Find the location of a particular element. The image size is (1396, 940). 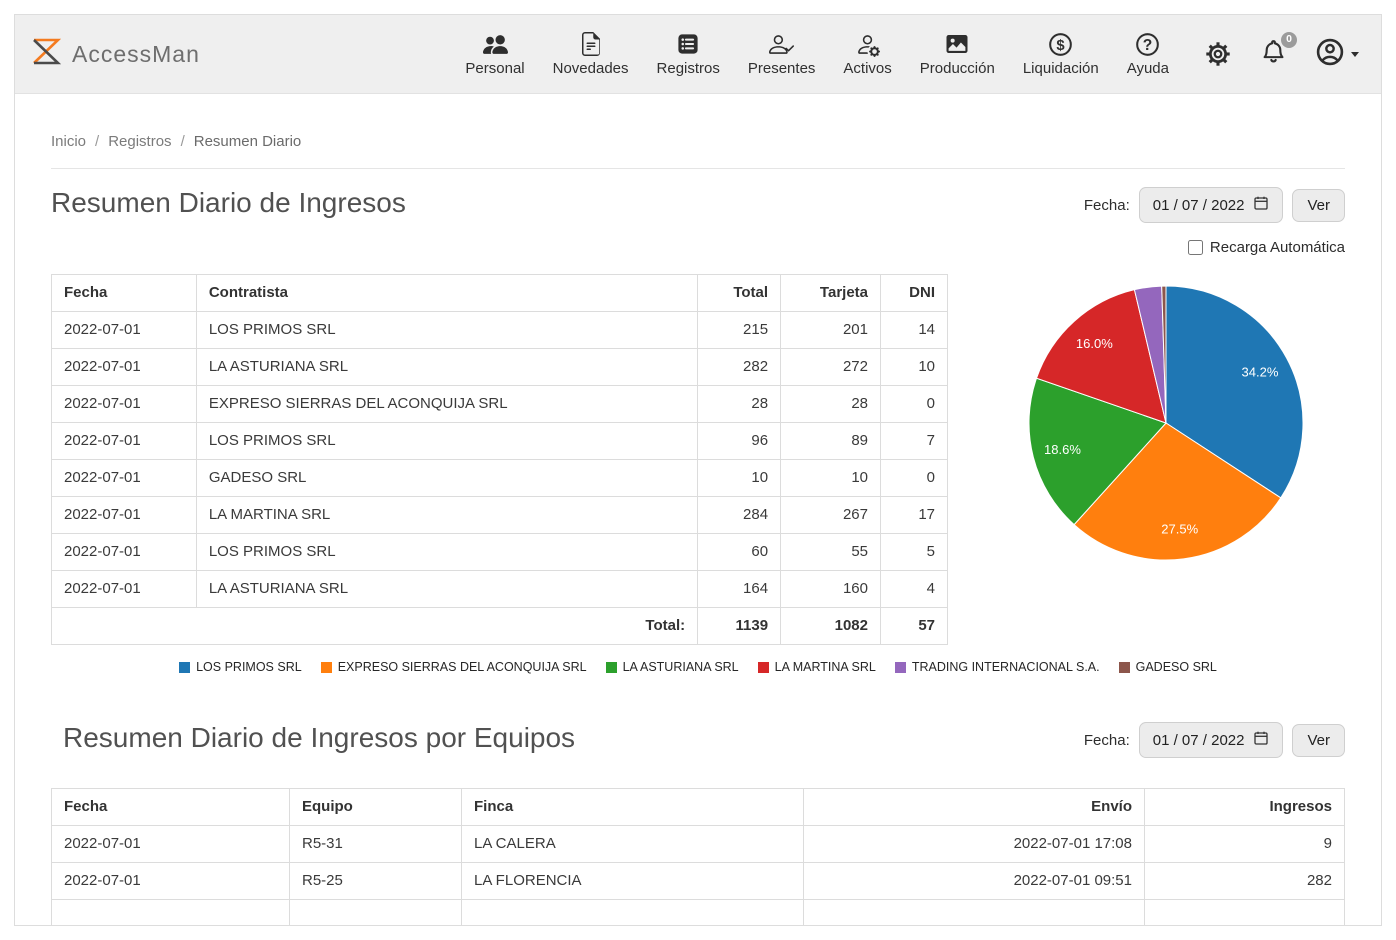

table-row: 2022-07-01 LA ASTURIANA SRL 282 272 10 is located at coordinates (499, 367).